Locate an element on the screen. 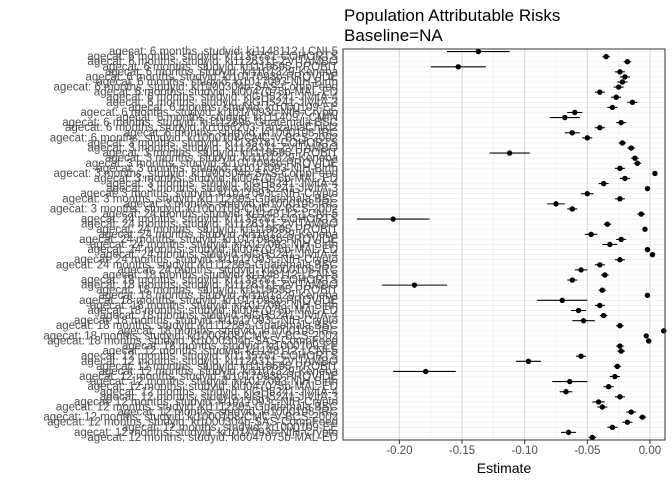  chart-title: Population Attributable Risks is located at coordinates (452, 15).